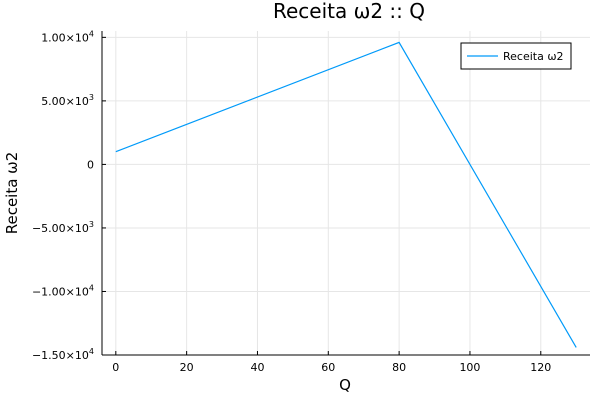 The height and width of the screenshot is (400, 600). I want to click on legend: Receita ω2, so click(516, 56).